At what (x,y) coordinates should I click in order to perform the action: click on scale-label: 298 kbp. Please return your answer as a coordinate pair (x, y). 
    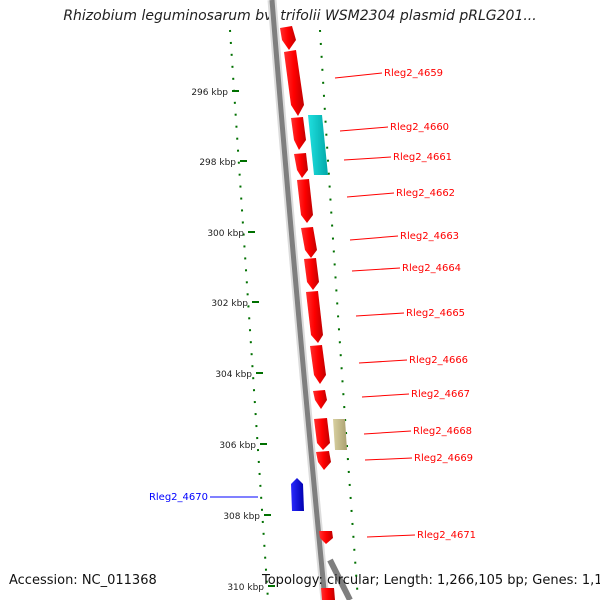
    Looking at the image, I should click on (217, 163).